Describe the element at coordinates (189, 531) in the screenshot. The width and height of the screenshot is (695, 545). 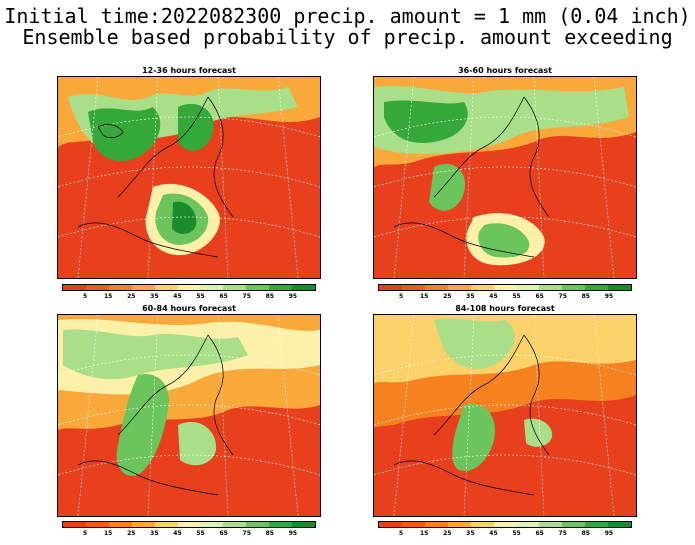
I see `colorbar-bottom-left: 5 15 25 35 45 55 65 75 85 95` at that location.